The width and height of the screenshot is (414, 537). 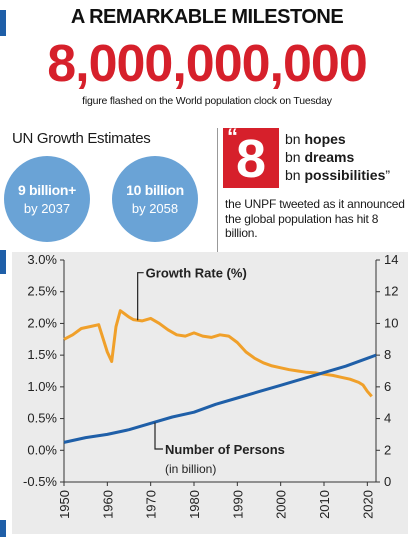 What do you see at coordinates (42, 354) in the screenshot?
I see `left-tick-label: 1.5%` at bounding box center [42, 354].